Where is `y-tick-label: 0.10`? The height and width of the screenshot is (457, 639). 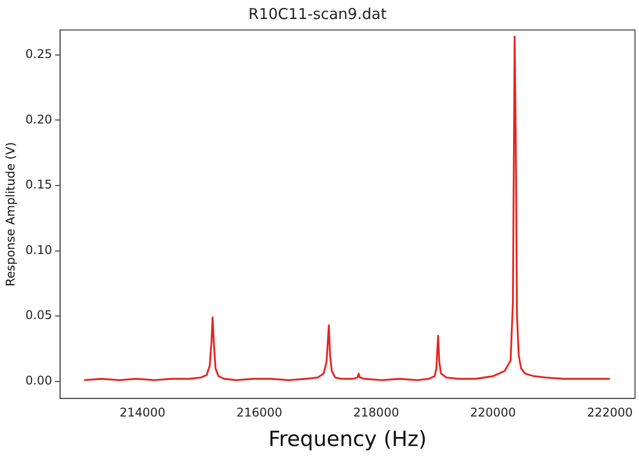
y-tick-label: 0.10 is located at coordinates (38, 249).